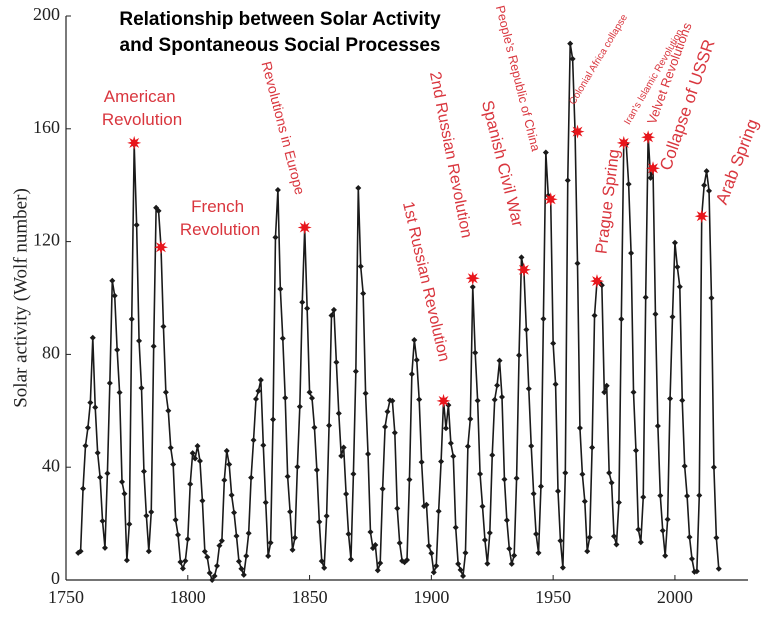 The height and width of the screenshot is (617, 768). I want to click on x-tick-label: 1750, so click(66, 597).